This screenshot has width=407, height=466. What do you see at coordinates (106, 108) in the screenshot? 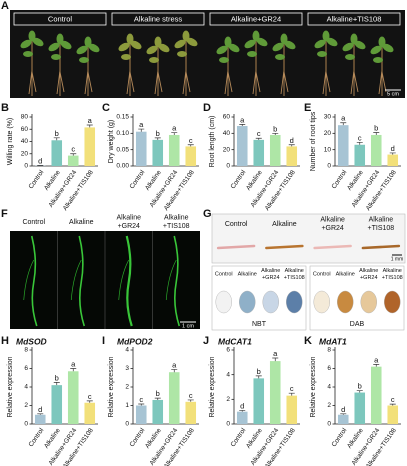
I see `panel-letter: C` at bounding box center [106, 108].